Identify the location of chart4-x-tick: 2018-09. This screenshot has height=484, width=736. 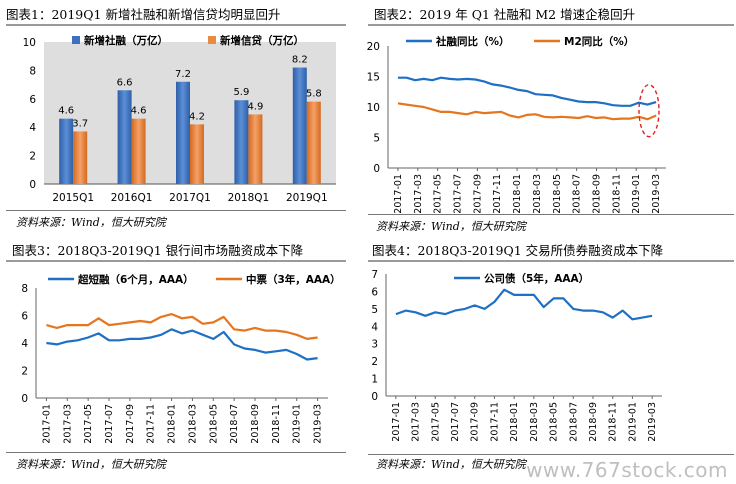
(593, 422).